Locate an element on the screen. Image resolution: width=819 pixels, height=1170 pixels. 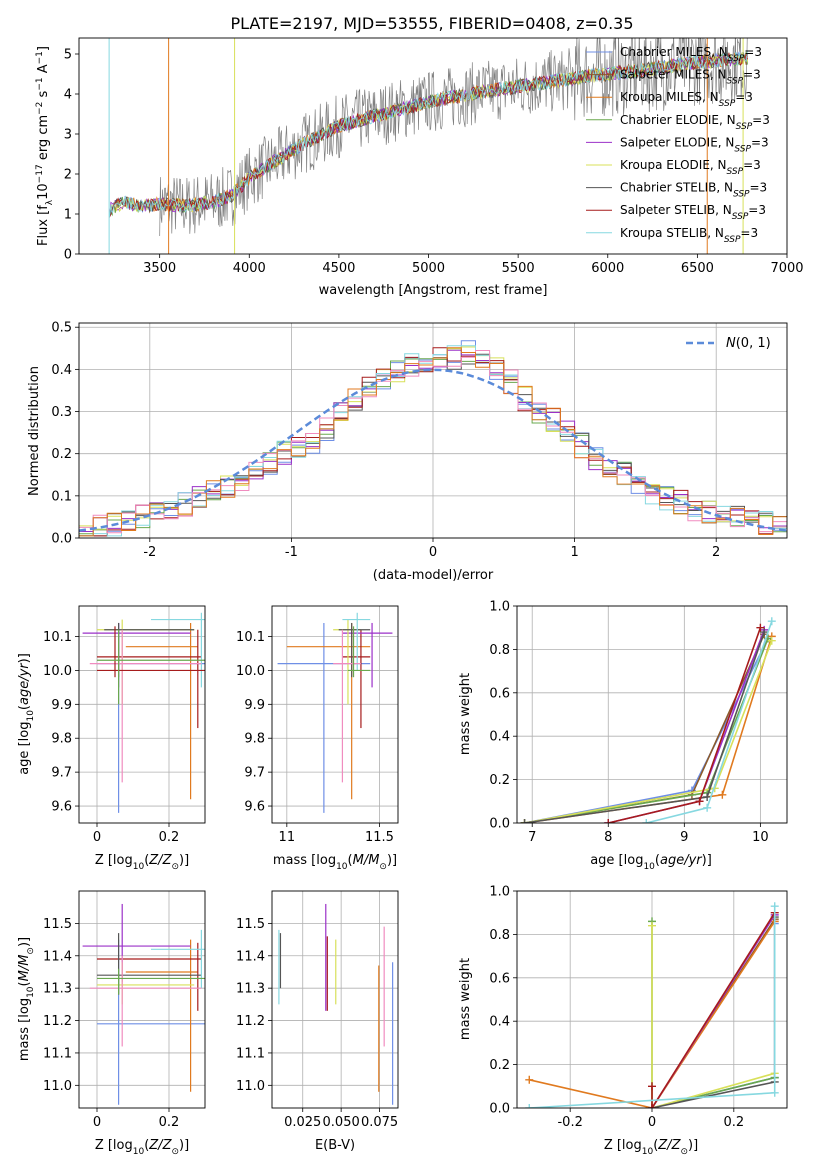
weight-vs-z-plot-area is located at coordinates (652, 1005).